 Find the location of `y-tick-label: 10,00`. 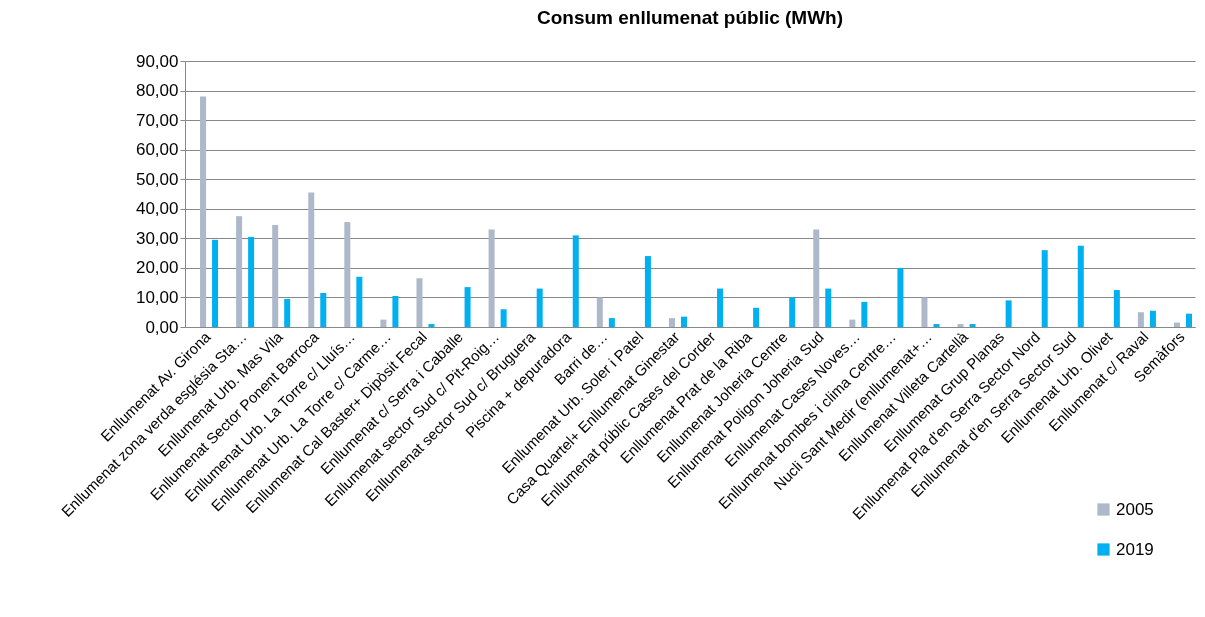

y-tick-label: 10,00 is located at coordinates (157, 297).